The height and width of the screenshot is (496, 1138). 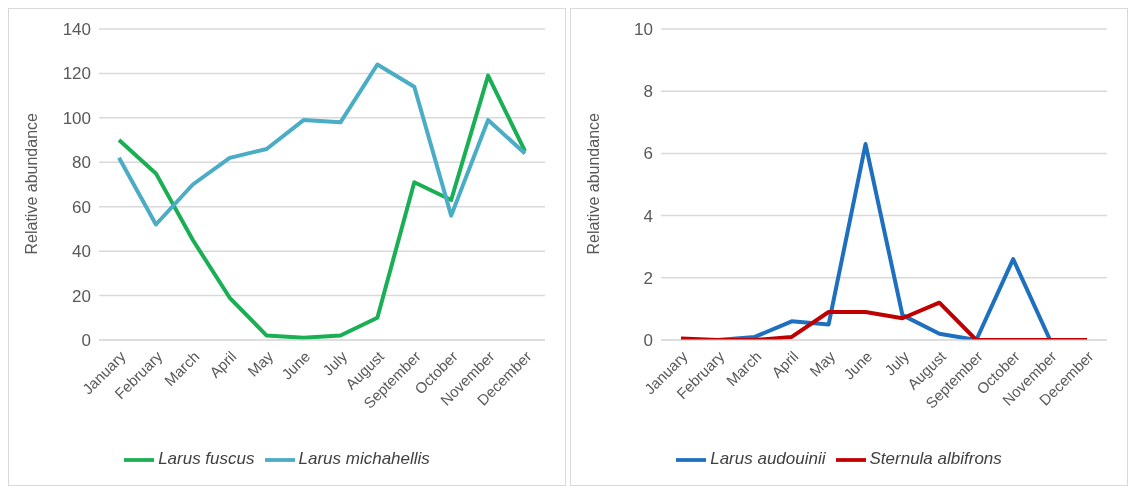 I want to click on y-tick-label: 6, so click(x=648, y=154).